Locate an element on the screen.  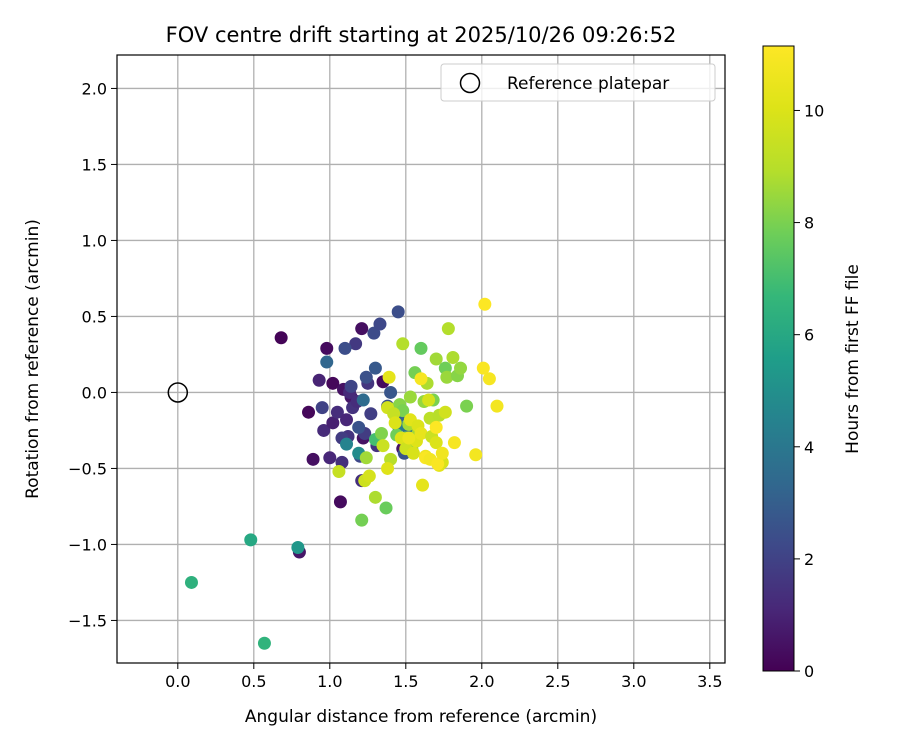
colorbar-ticks: 0 2 4 6 8 10 is located at coordinates (809, 391).